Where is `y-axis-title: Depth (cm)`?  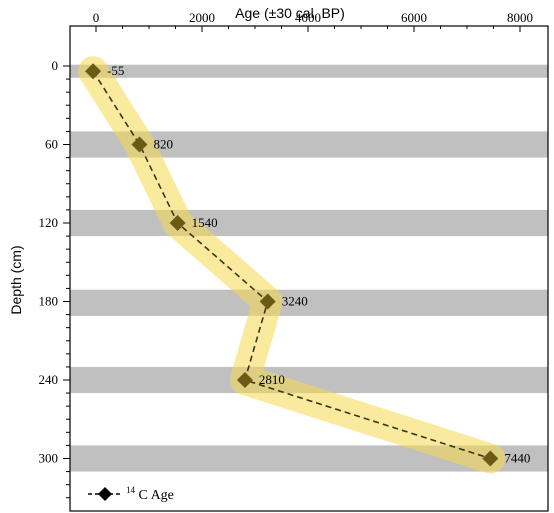 y-axis-title: Depth (cm) is located at coordinates (16, 279).